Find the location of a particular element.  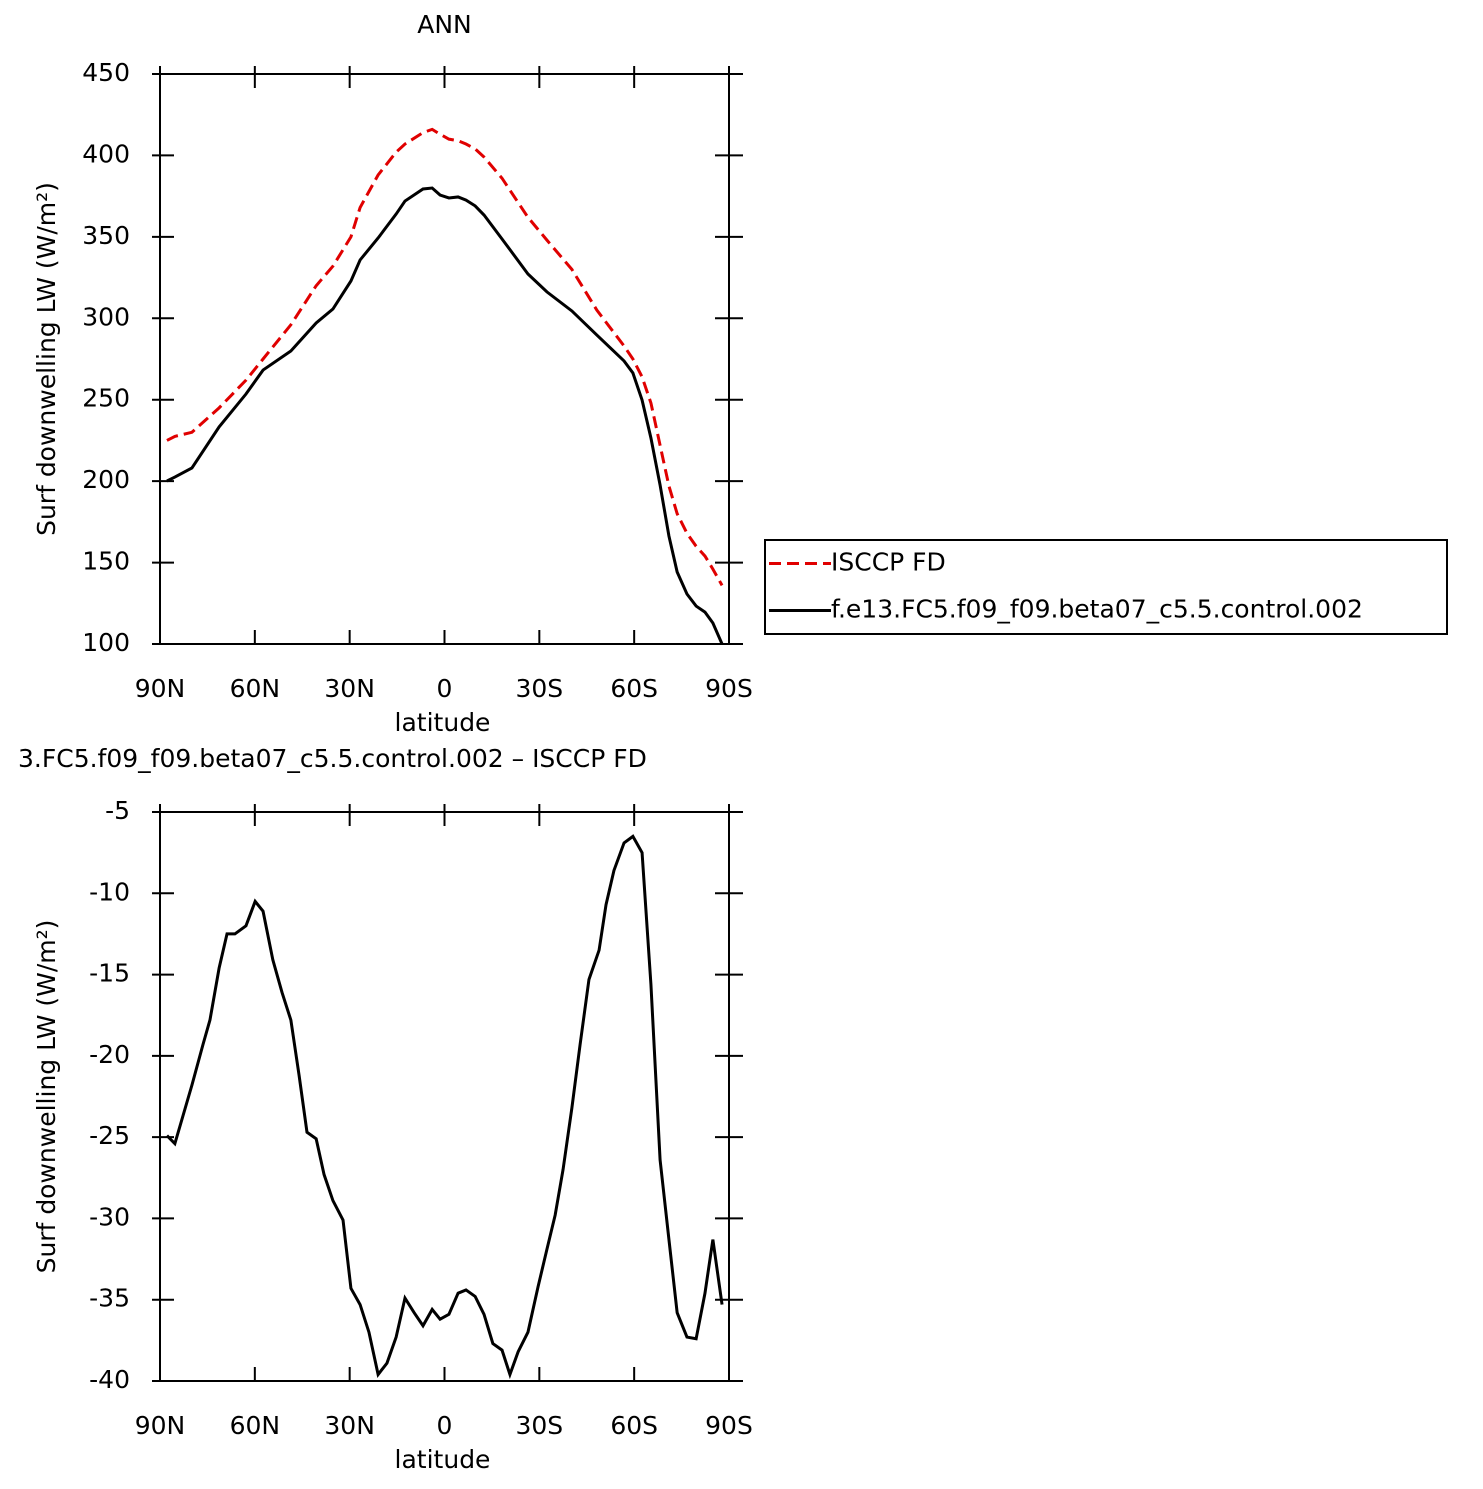

y-tick-label: -20 is located at coordinates (109, 1054).